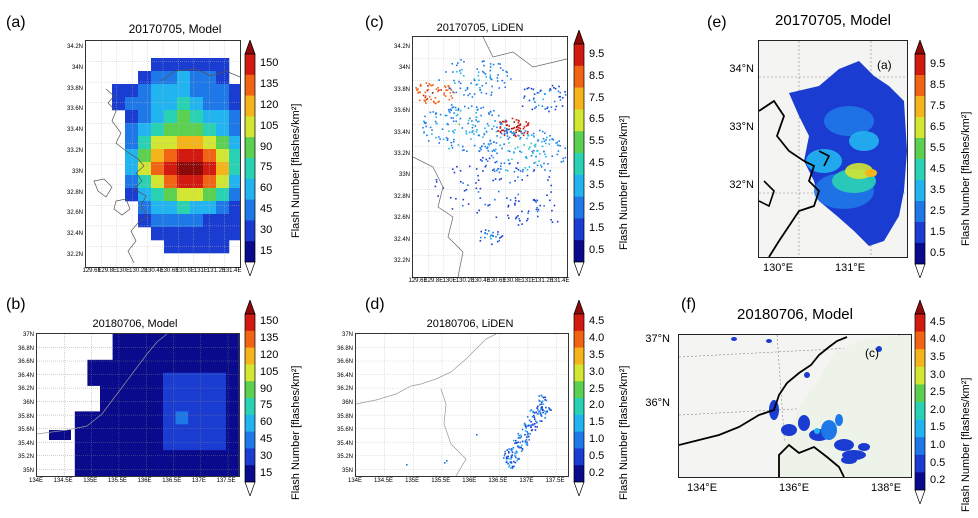 The height and width of the screenshot is (518, 978). I want to click on panel-title-f: 20180706, Model, so click(795, 314).